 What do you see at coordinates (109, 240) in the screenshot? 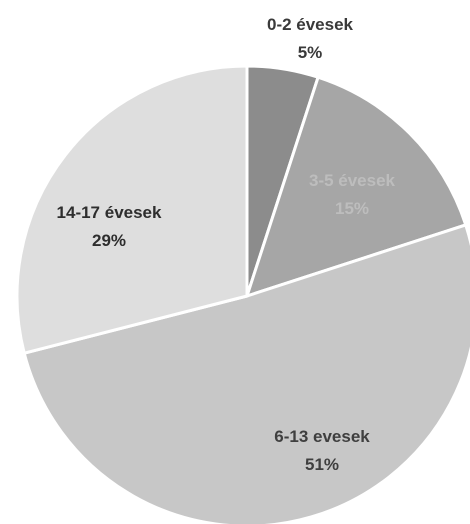
I see `slice-label-value-4: 29%` at bounding box center [109, 240].